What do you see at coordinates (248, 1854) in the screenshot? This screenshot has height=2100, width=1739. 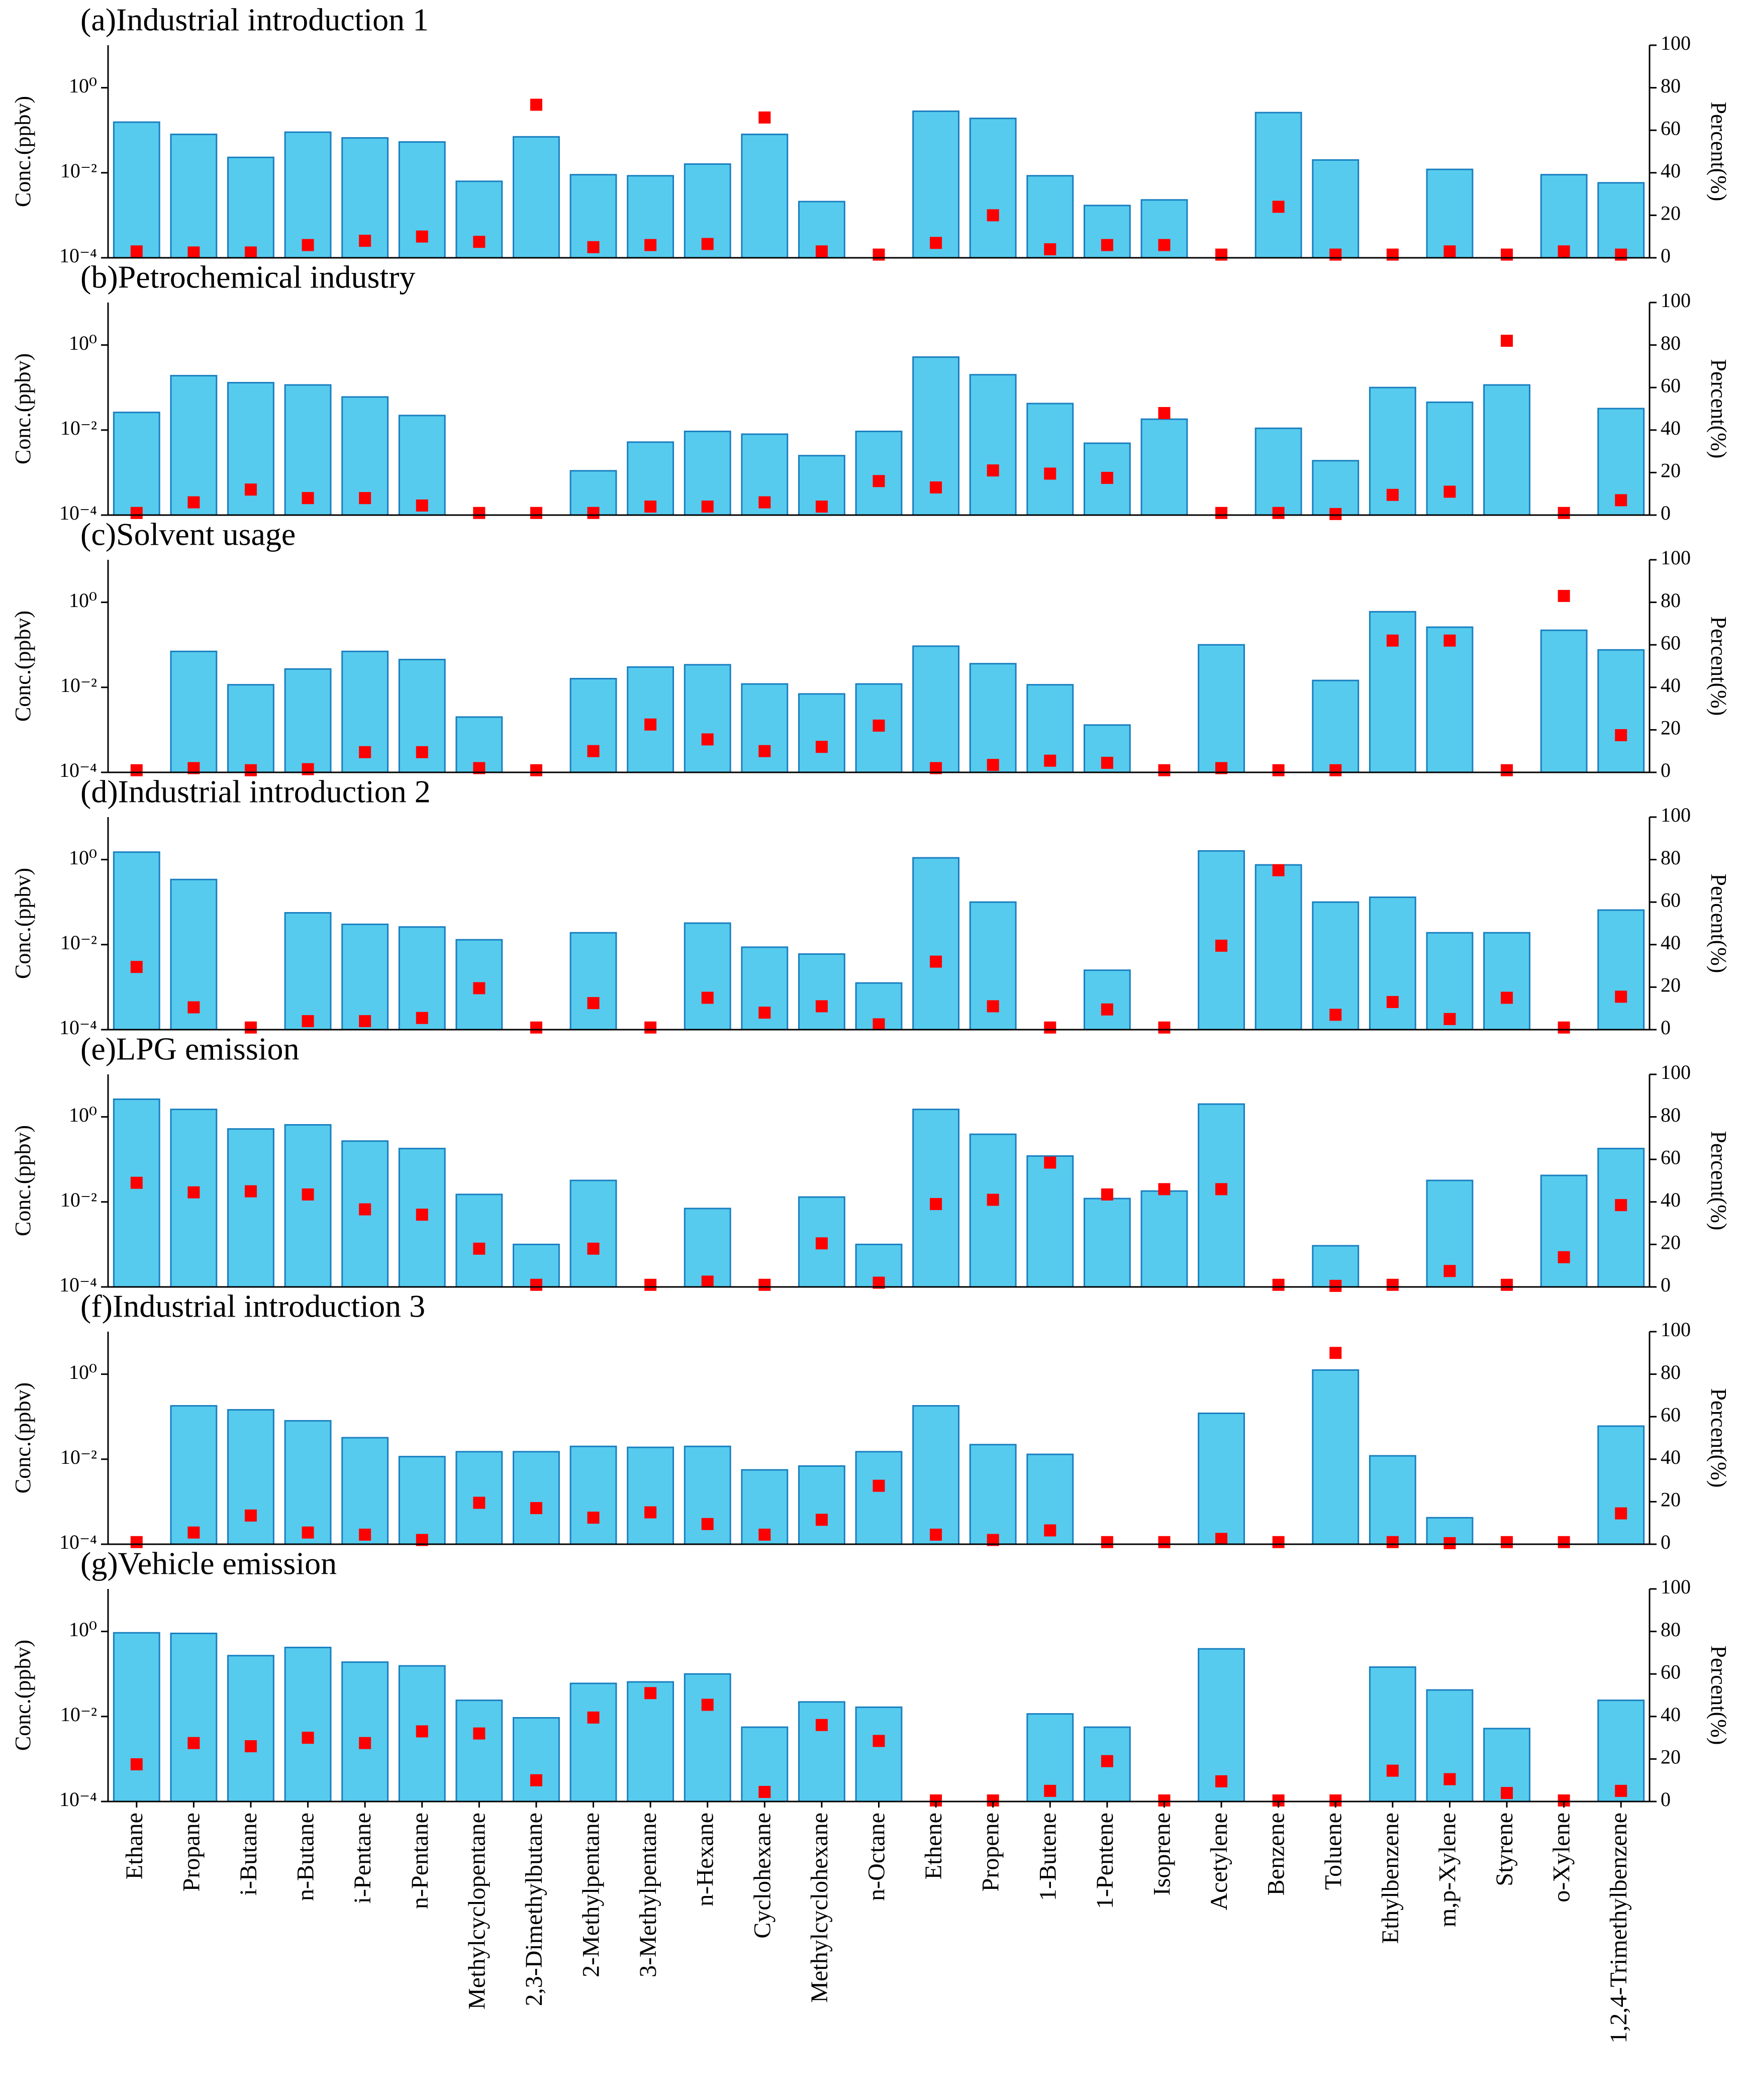 I see `x-tick-label: i-Butane` at bounding box center [248, 1854].